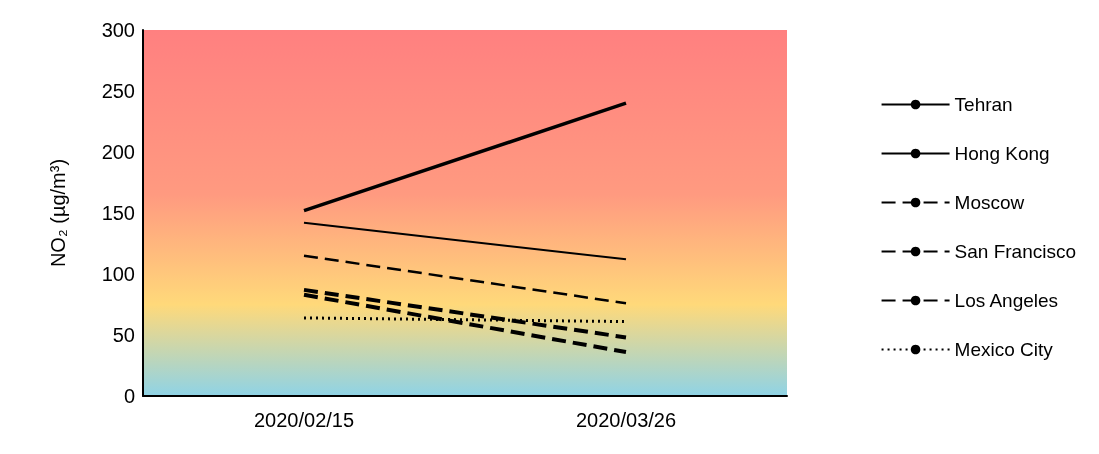 This screenshot has width=1099, height=454. Describe the element at coordinates (1006, 300) in the screenshot. I see `legend-label: Los Angeles` at that location.